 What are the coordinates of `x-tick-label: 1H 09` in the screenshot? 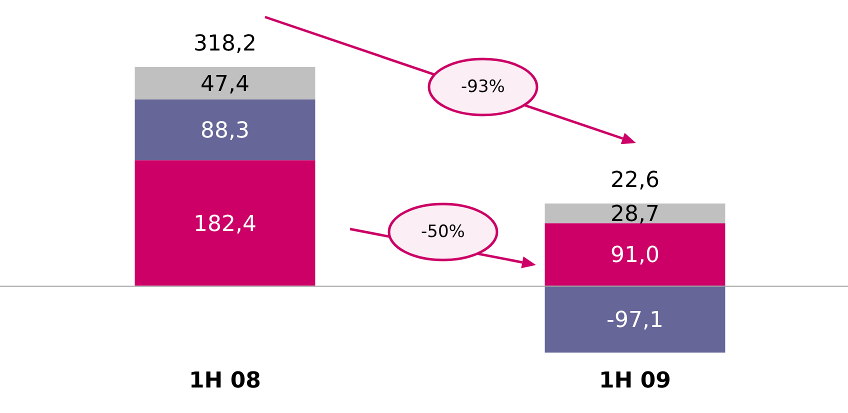 It's located at (635, 381).